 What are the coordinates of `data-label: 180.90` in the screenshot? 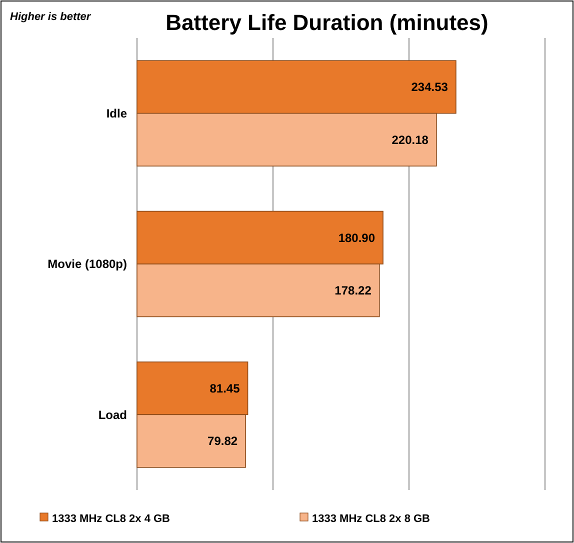 It's located at (357, 237).